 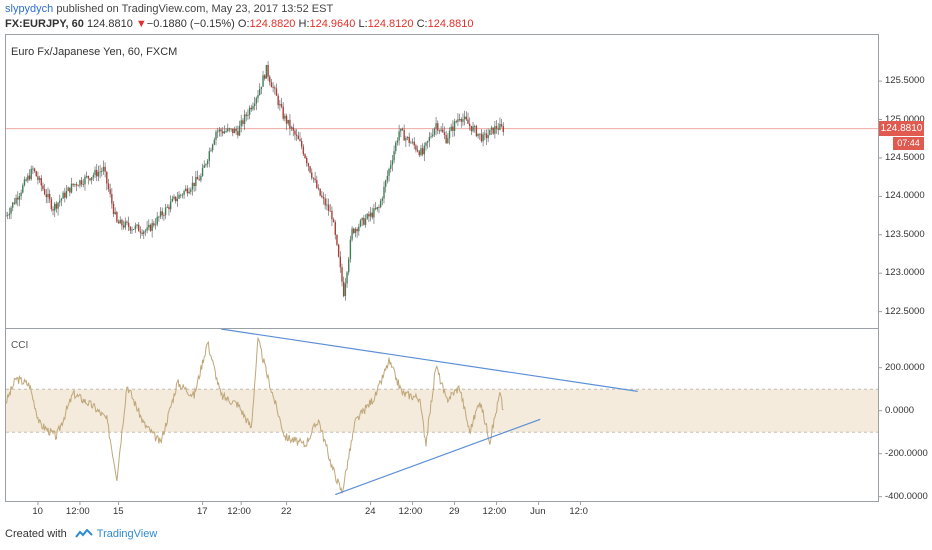 I want to click on chart-title: Euro Fx/Japanese Yen, 60, FXCM, so click(x=94, y=52).